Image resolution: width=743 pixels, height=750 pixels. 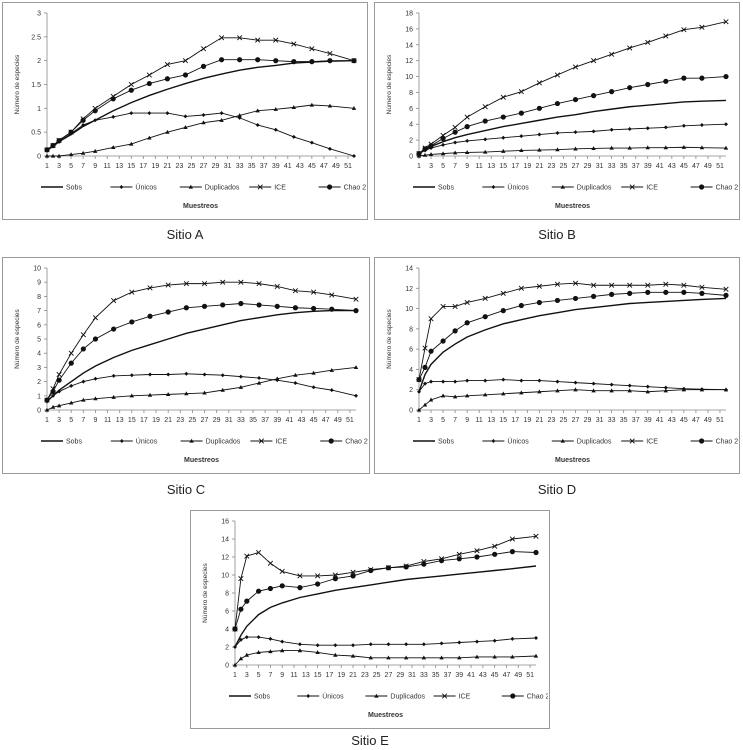 What do you see at coordinates (409, 309) in the screenshot?
I see `y-tick-label: 10` at bounding box center [409, 309].